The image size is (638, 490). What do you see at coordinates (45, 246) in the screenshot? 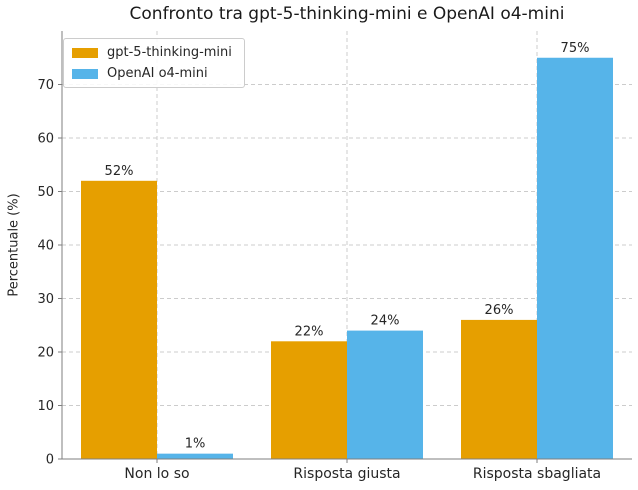
I see `y-tick-label: 40` at bounding box center [45, 246].